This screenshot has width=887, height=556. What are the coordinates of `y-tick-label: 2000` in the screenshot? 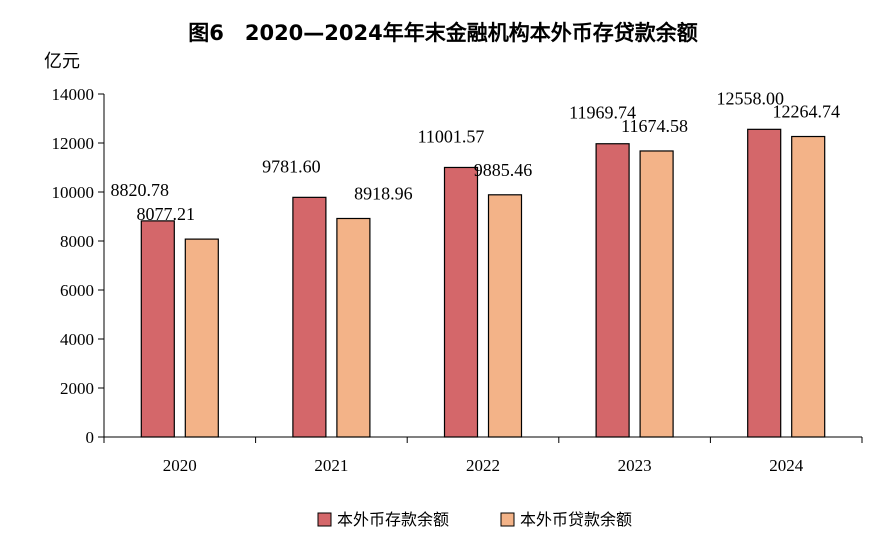 It's located at (77, 388).